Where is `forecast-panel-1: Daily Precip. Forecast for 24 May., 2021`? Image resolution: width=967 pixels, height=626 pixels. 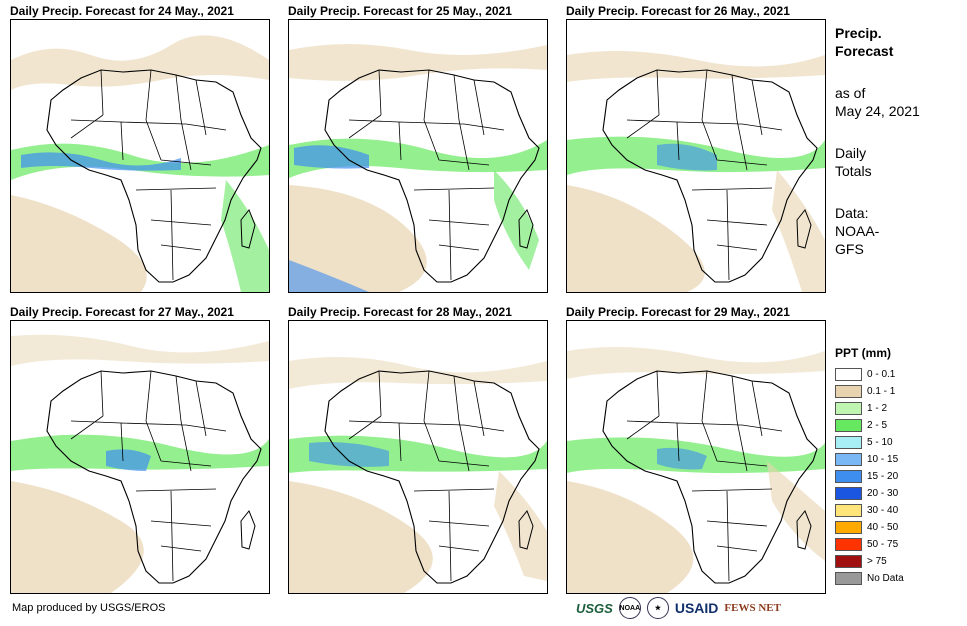
forecast-panel-1: Daily Precip. Forecast for 24 May., 2021 is located at coordinates (140, 148).